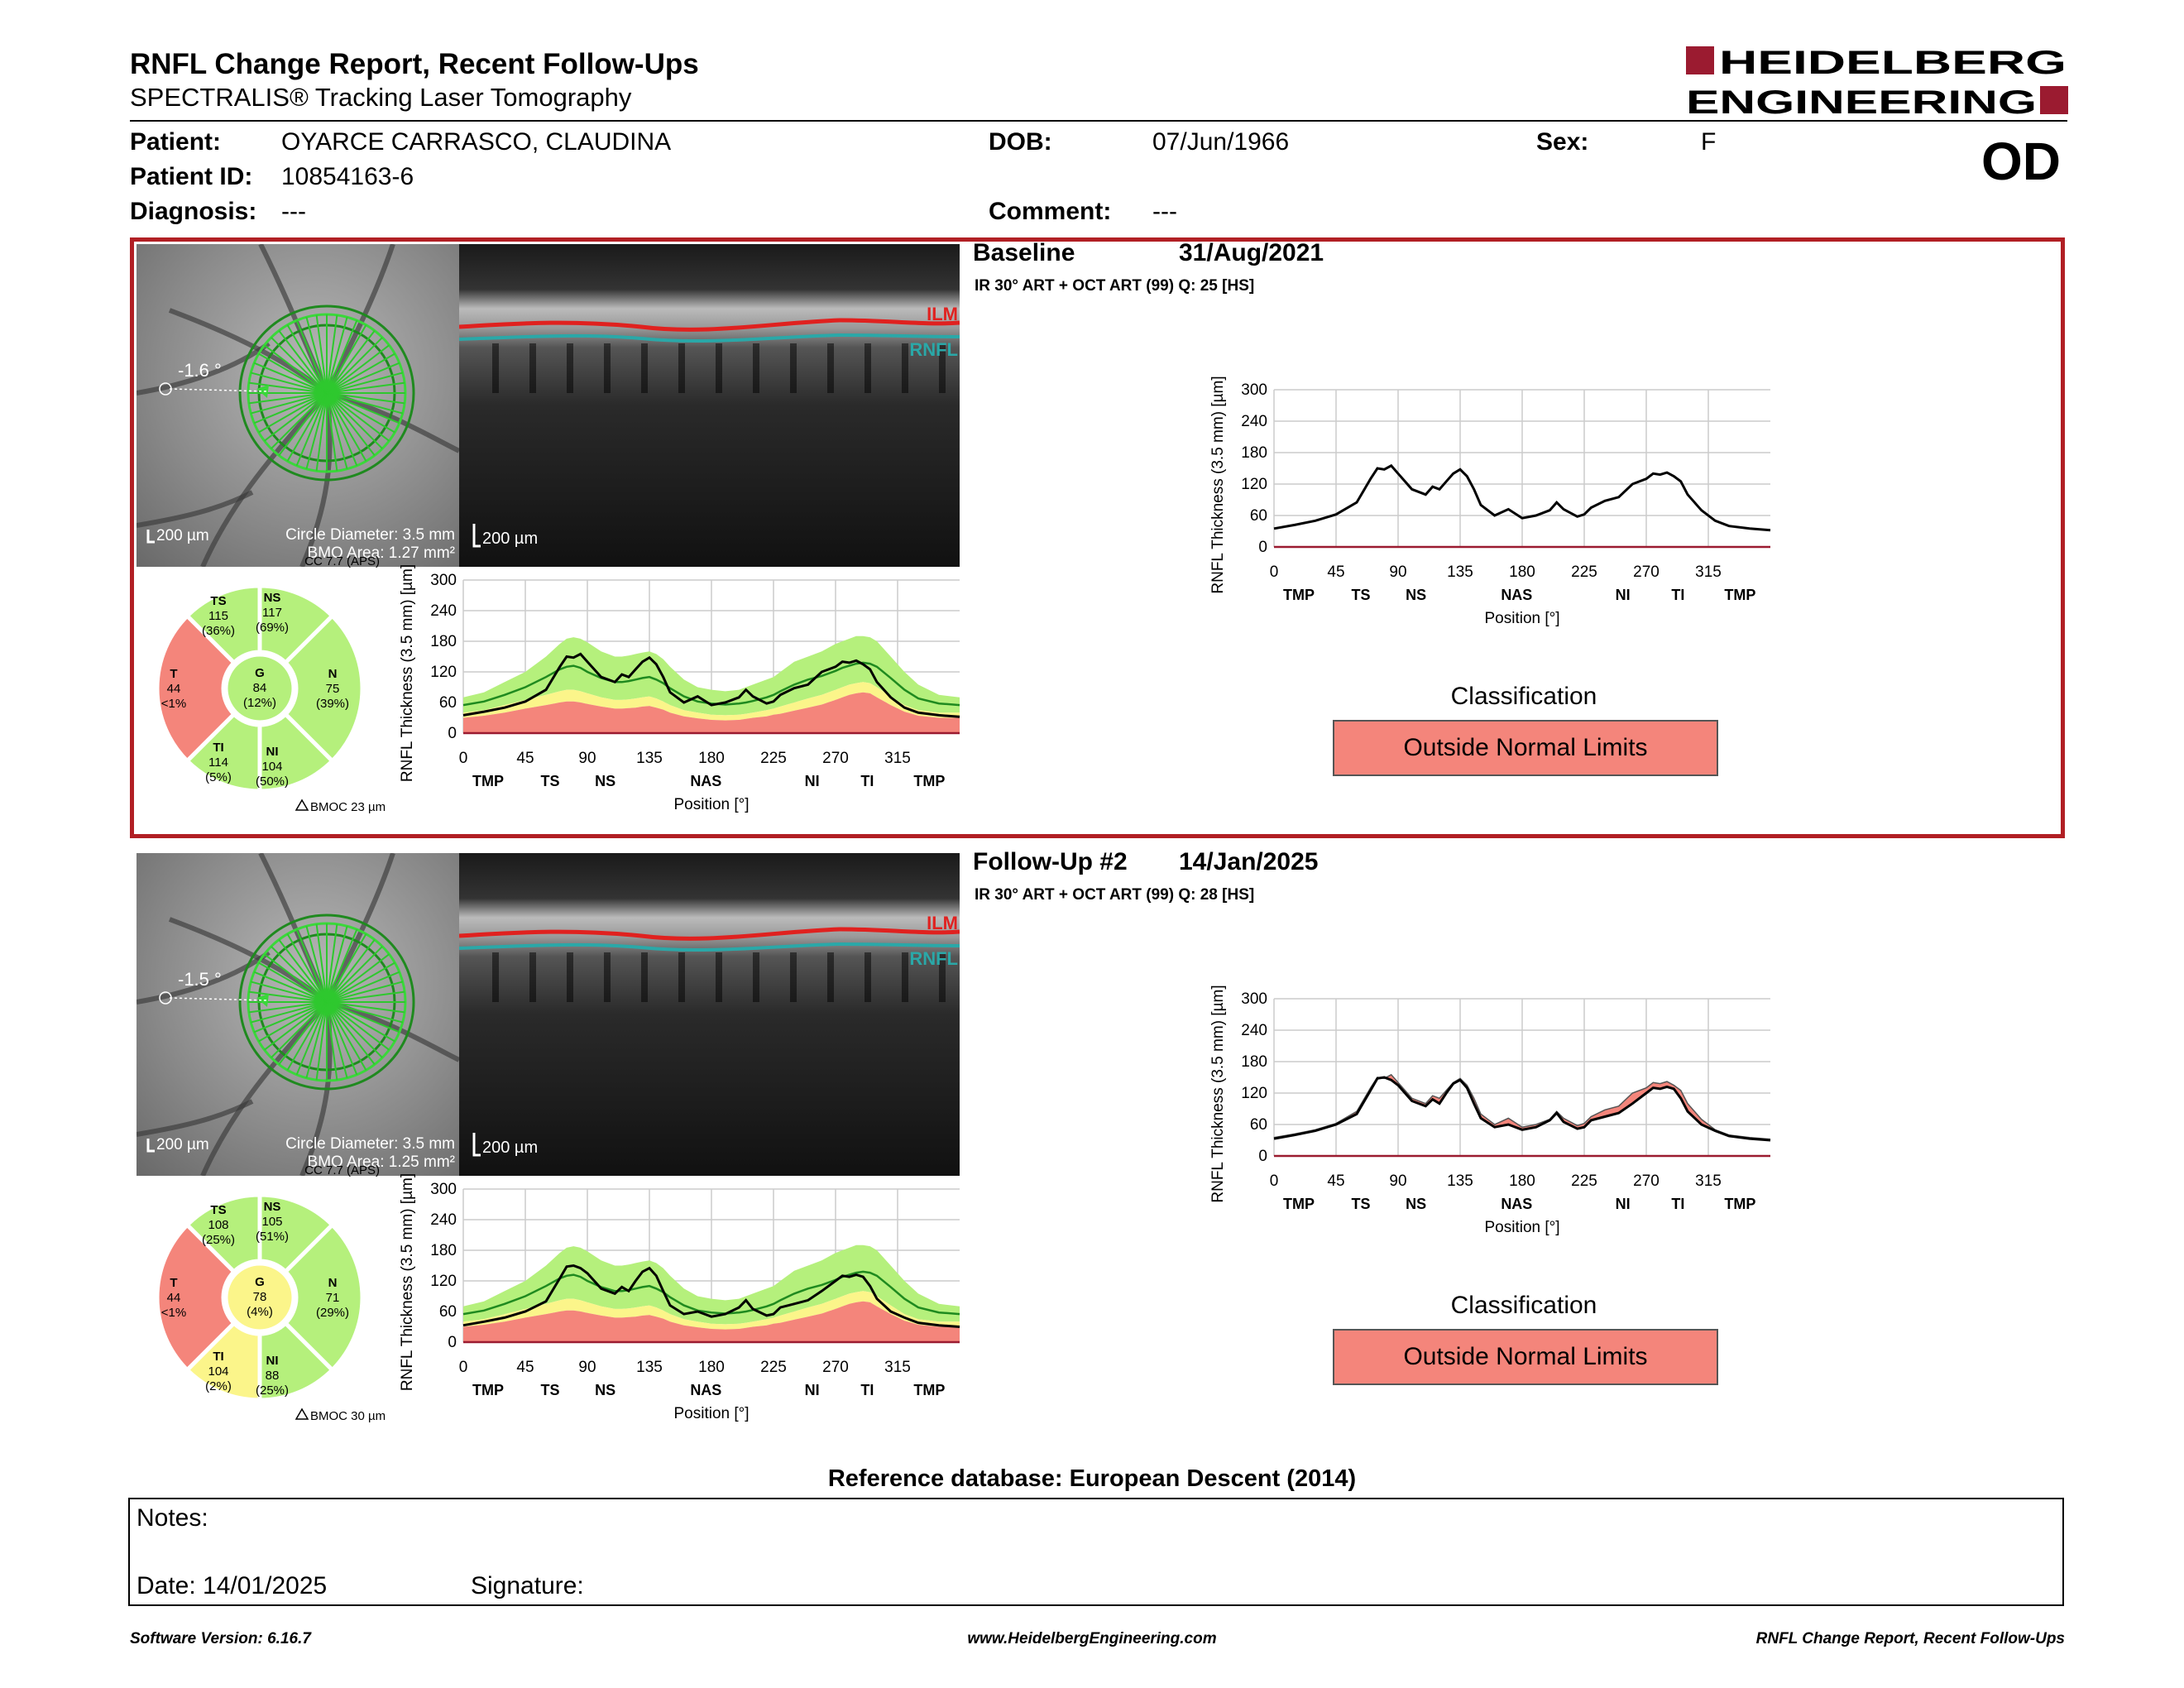 The width and height of the screenshot is (2184, 1688). What do you see at coordinates (1096, 1552) in the screenshot?
I see `notes-box: Notes: Date: 14/01/2025 Signature:` at bounding box center [1096, 1552].